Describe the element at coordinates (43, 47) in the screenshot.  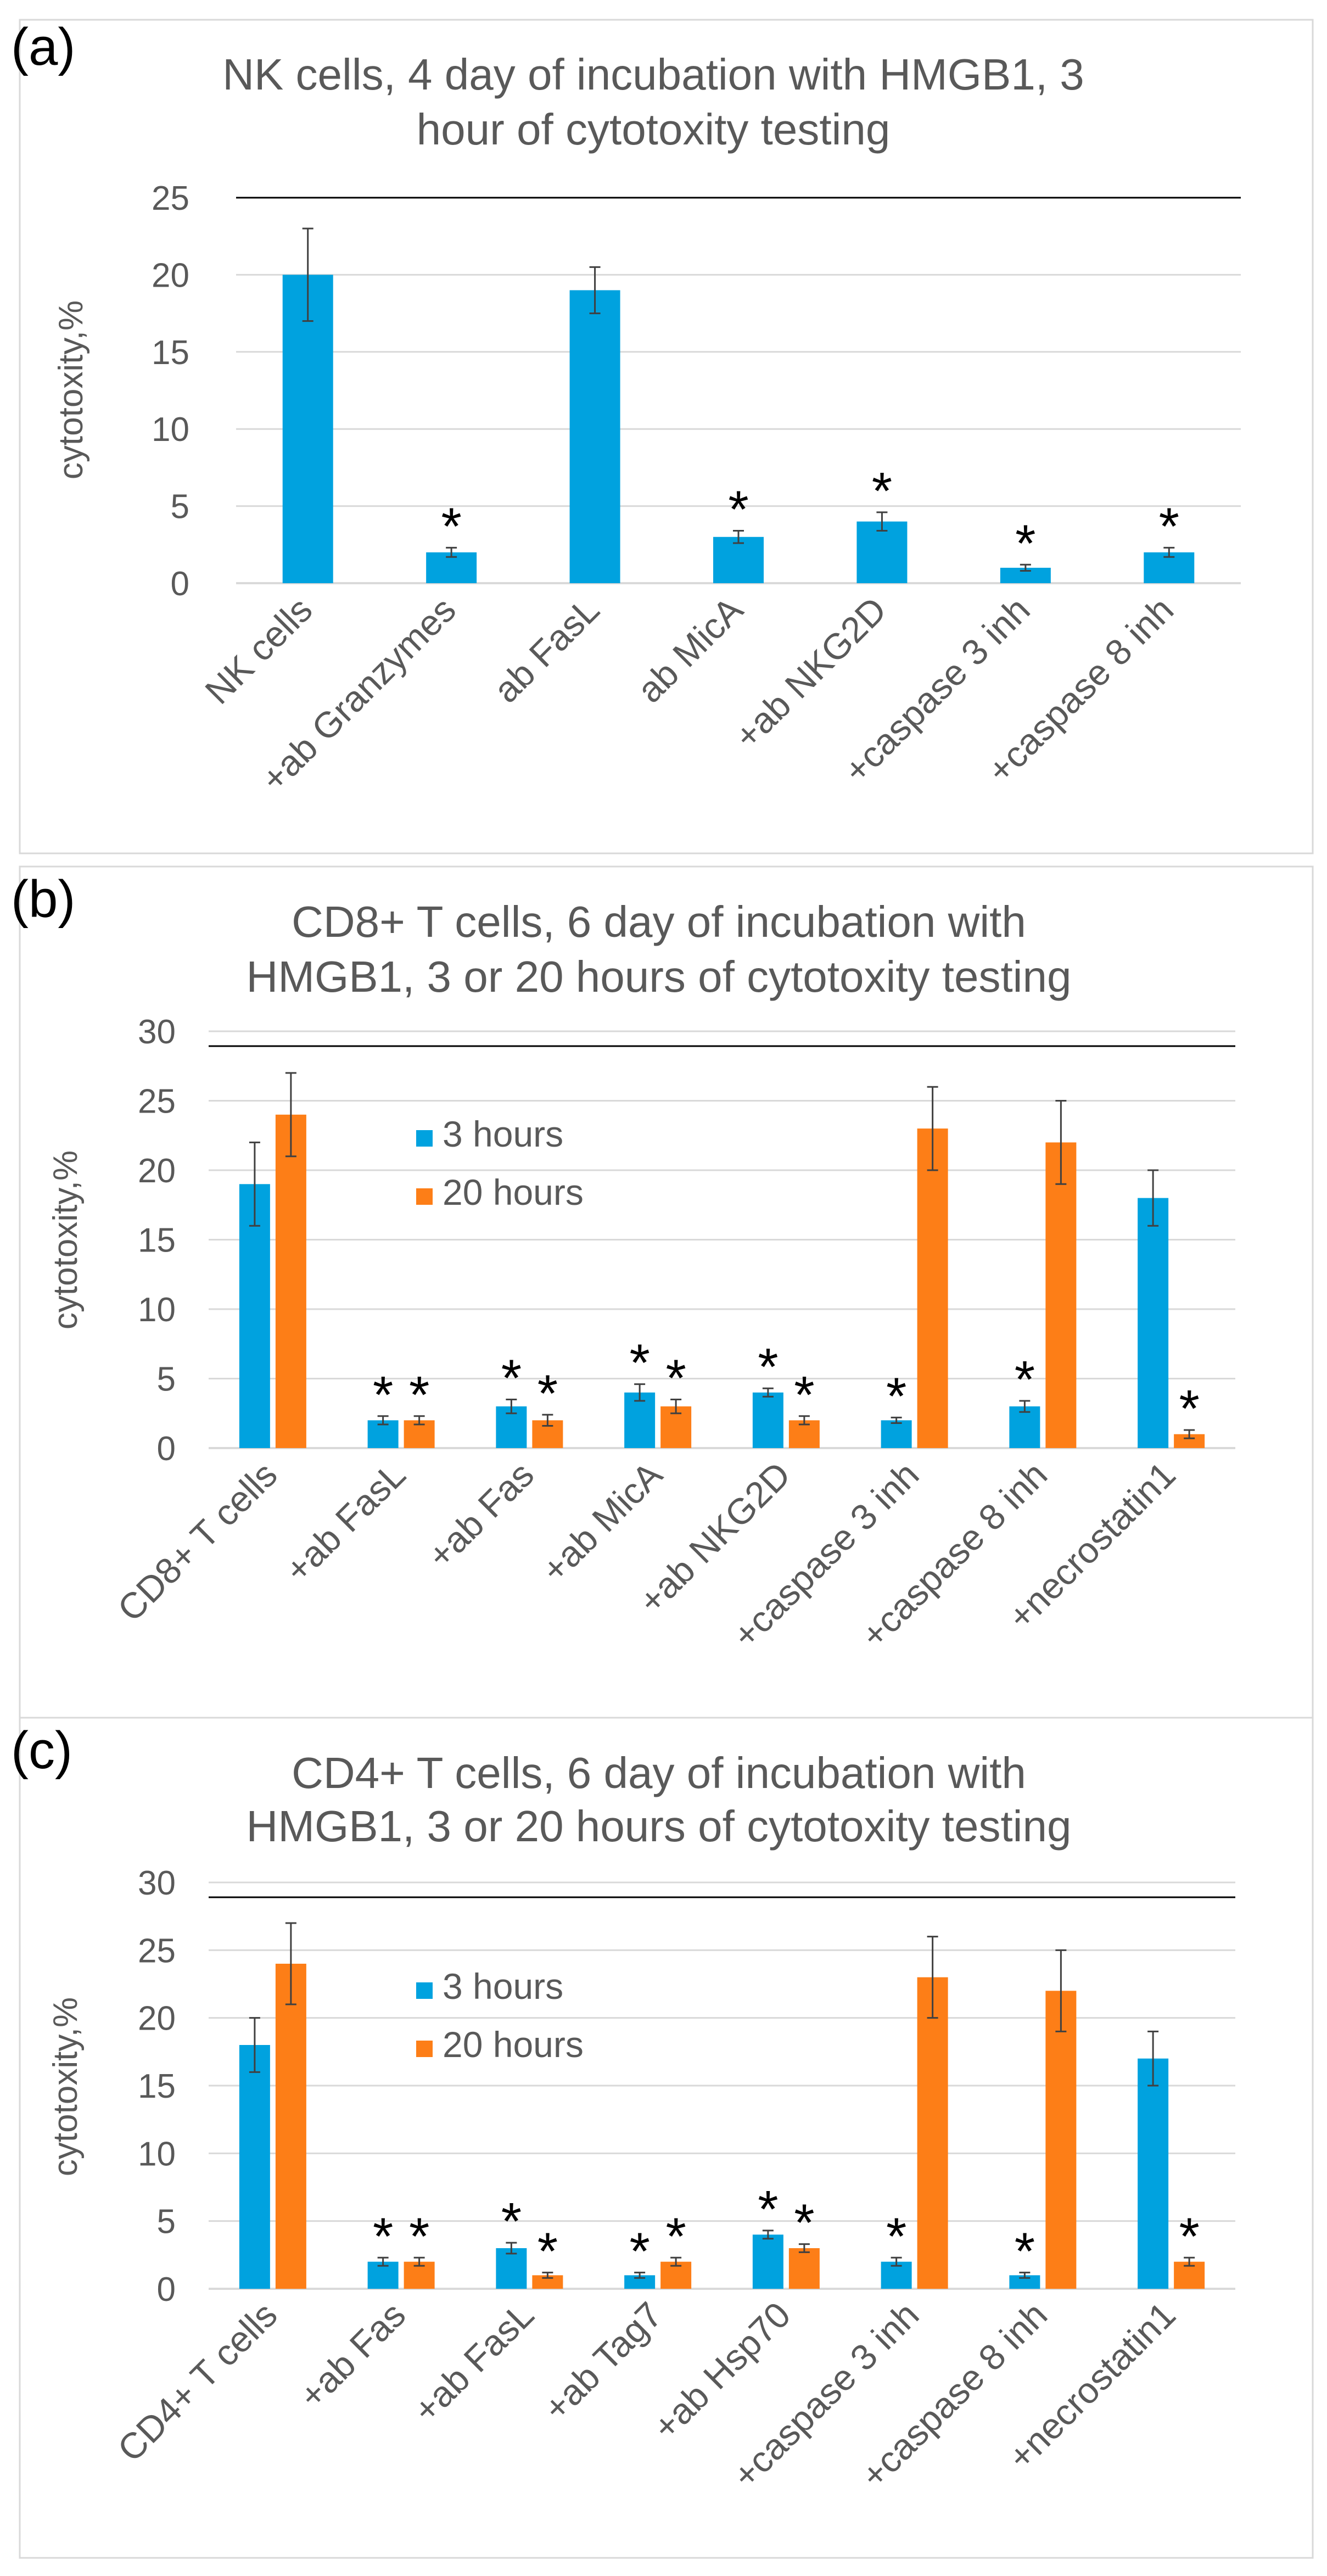
I see `panel-label: (a)` at that location.